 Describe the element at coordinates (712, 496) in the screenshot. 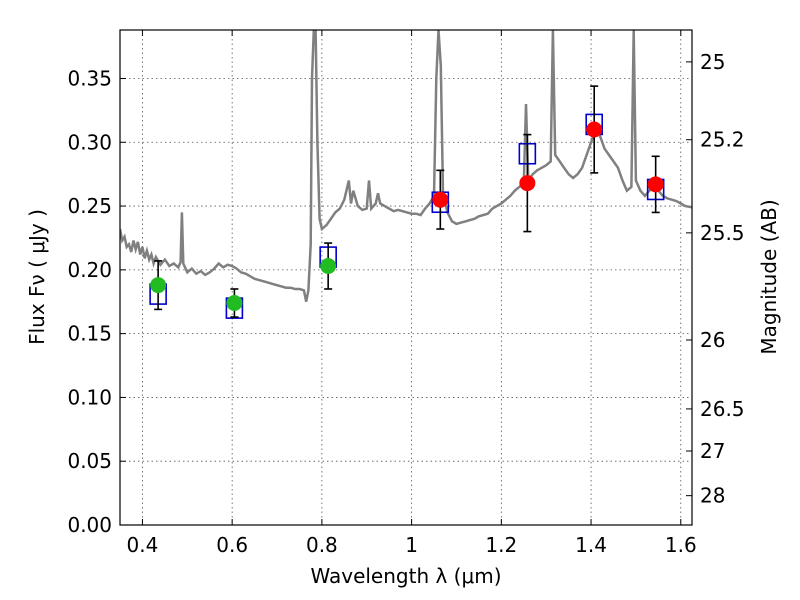

I see `y2-tick-label: 28` at that location.